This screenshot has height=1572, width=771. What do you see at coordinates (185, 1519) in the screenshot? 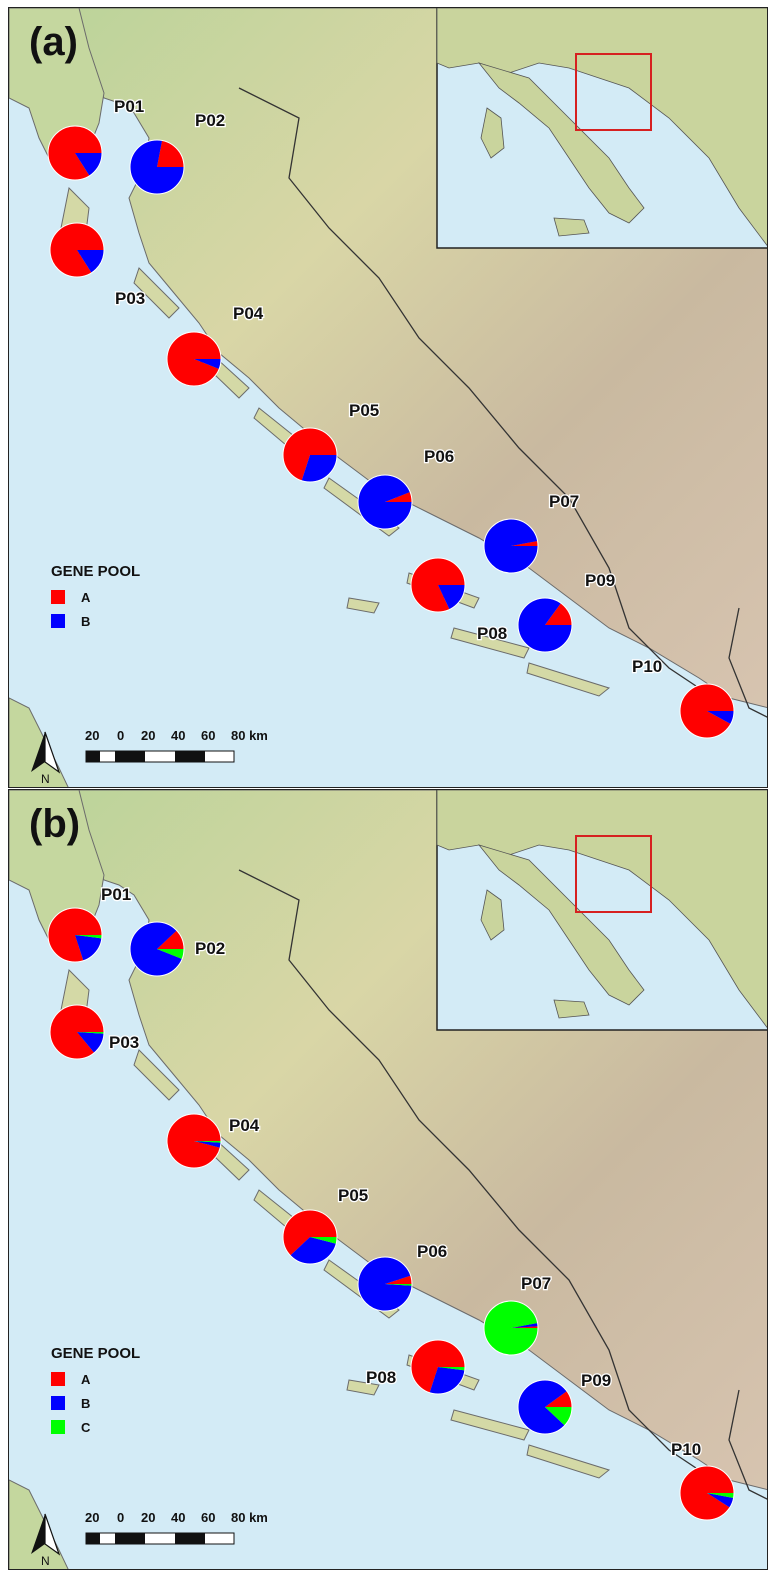
I see `scale-labels: 20 0 20 40 60 80 km` at bounding box center [185, 1519].